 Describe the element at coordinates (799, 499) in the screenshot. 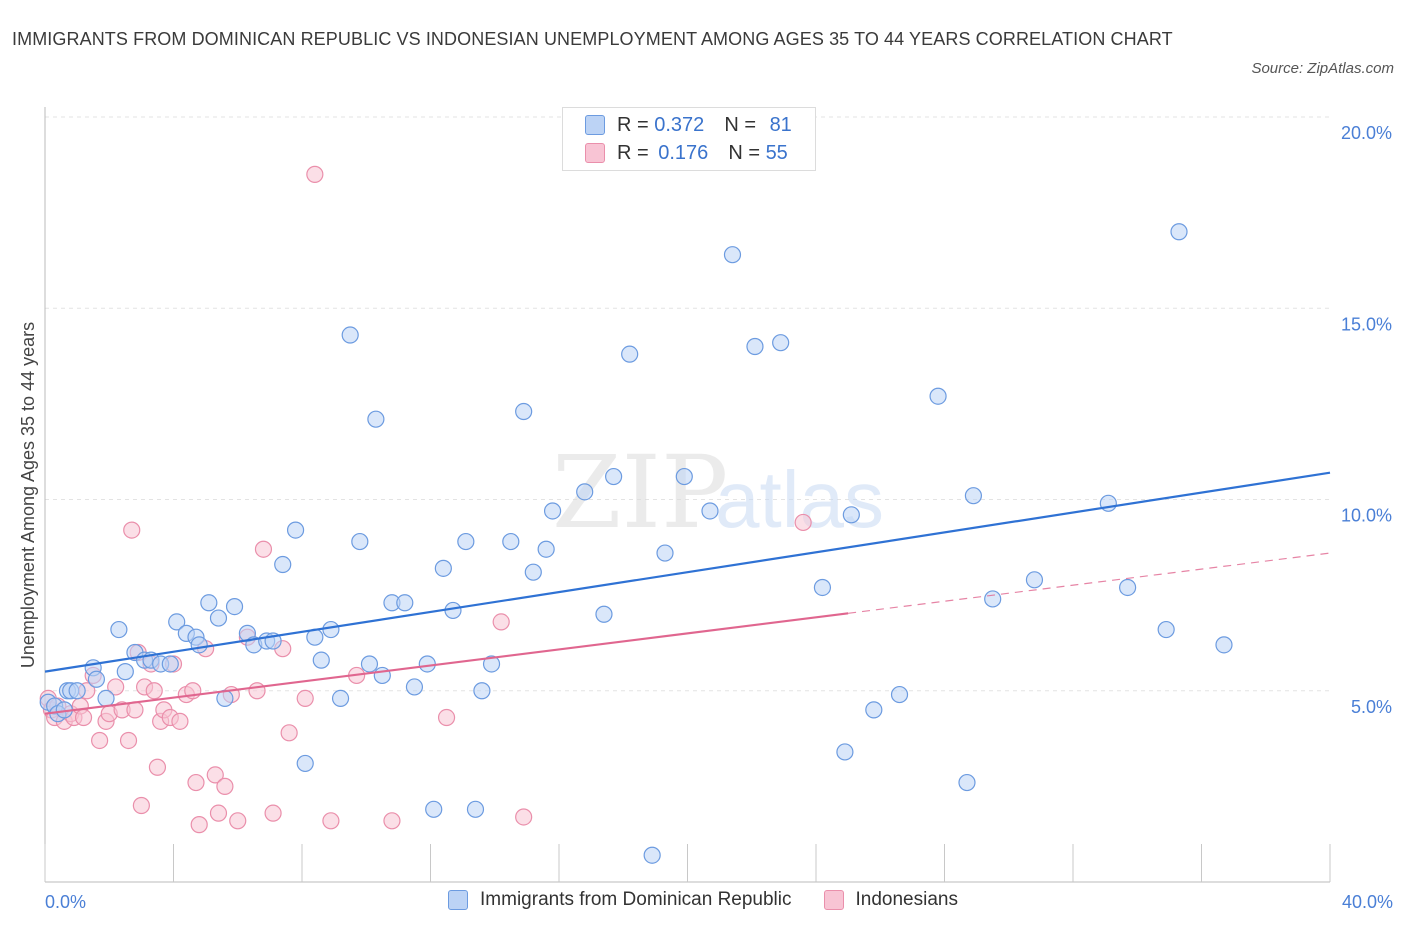

I see `watermark-atlas: atlas` at that location.